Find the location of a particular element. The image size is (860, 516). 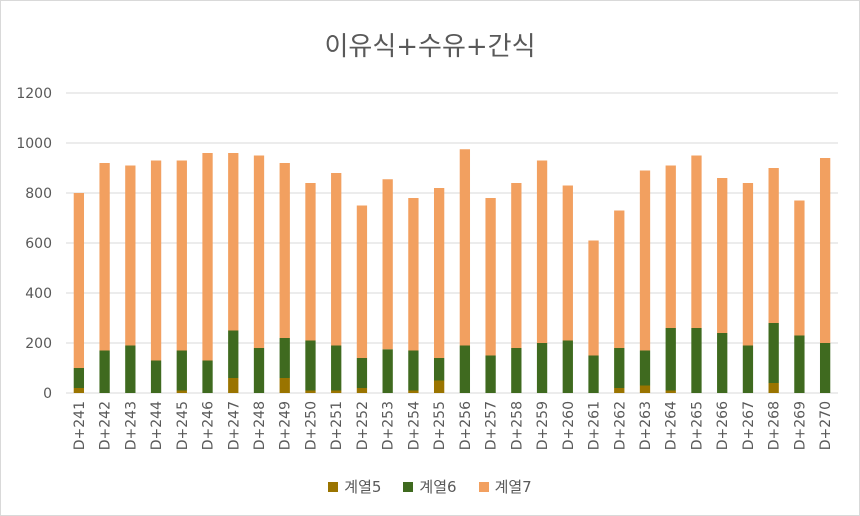

x-tick-label: D+241 is located at coordinates (80, 425).